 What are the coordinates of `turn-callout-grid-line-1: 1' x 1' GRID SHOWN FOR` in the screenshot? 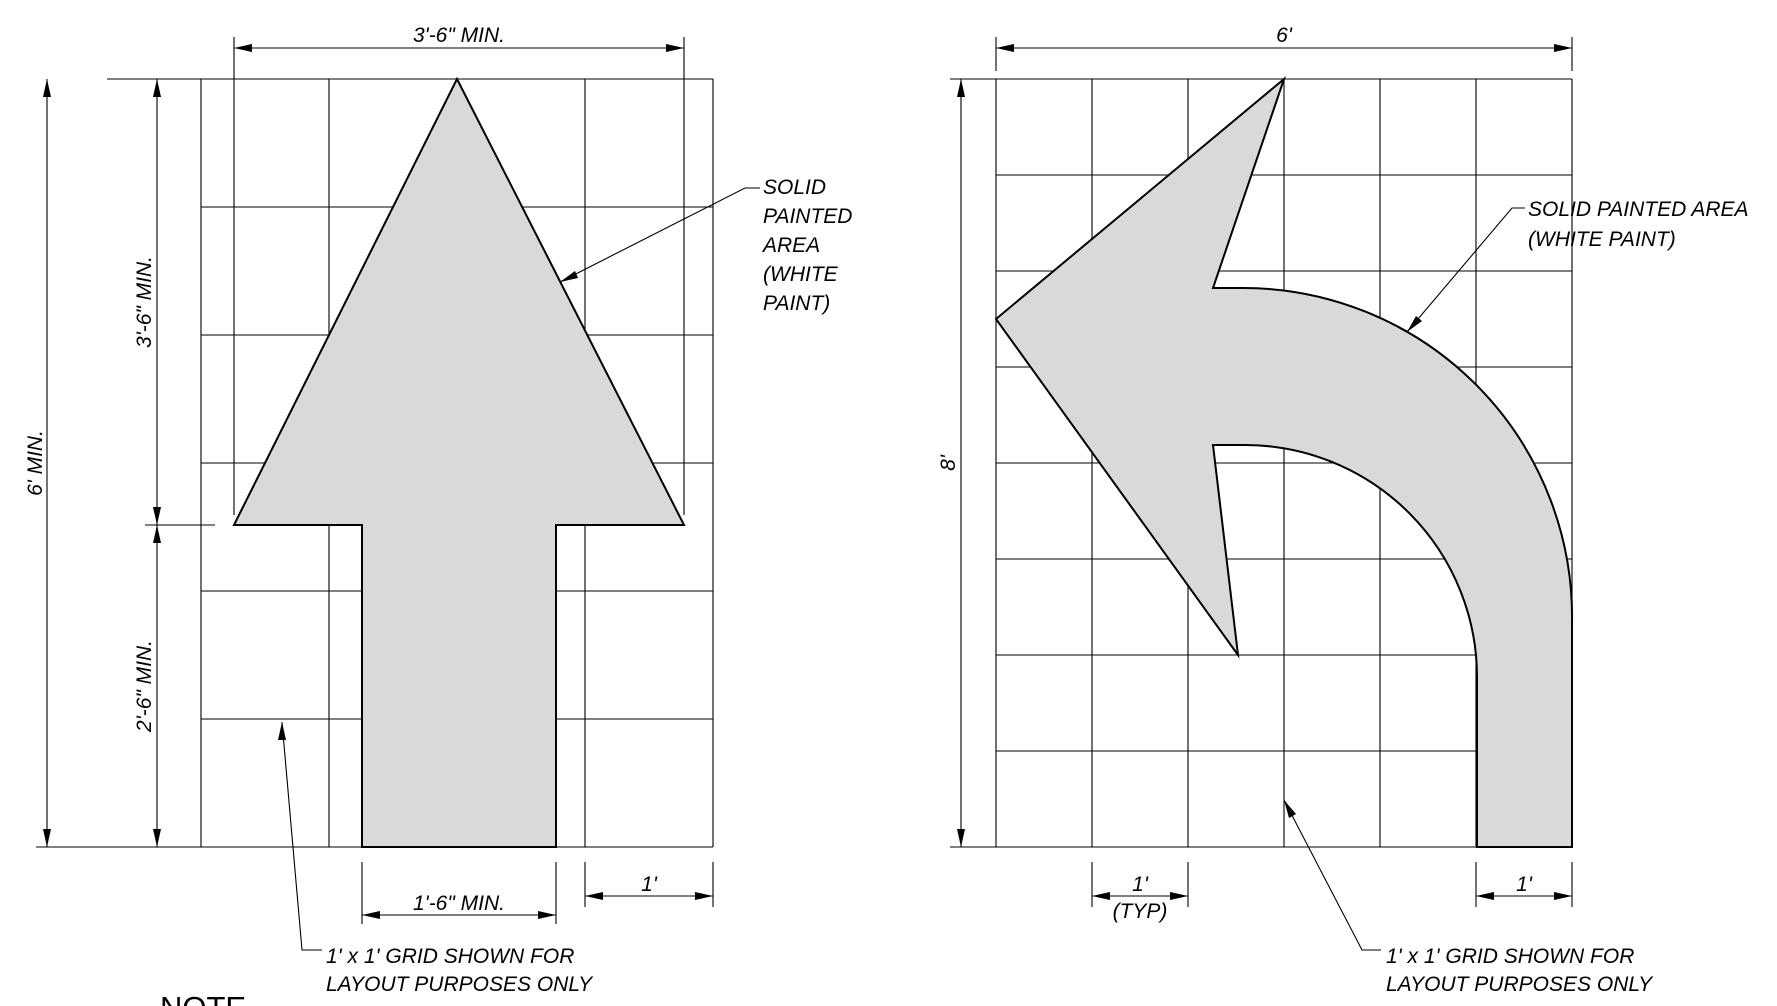 It's located at (1510, 956).